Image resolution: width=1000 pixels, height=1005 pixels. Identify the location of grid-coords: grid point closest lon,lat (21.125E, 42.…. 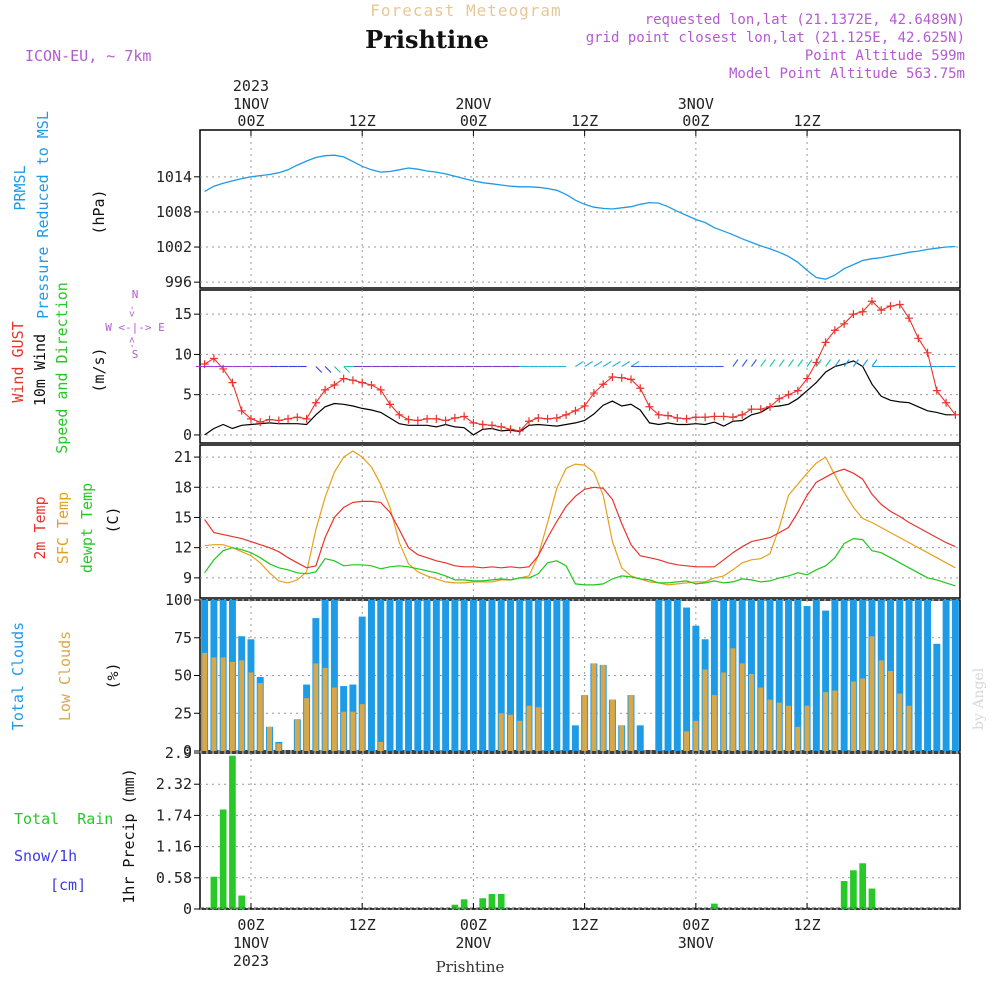
(775, 38).